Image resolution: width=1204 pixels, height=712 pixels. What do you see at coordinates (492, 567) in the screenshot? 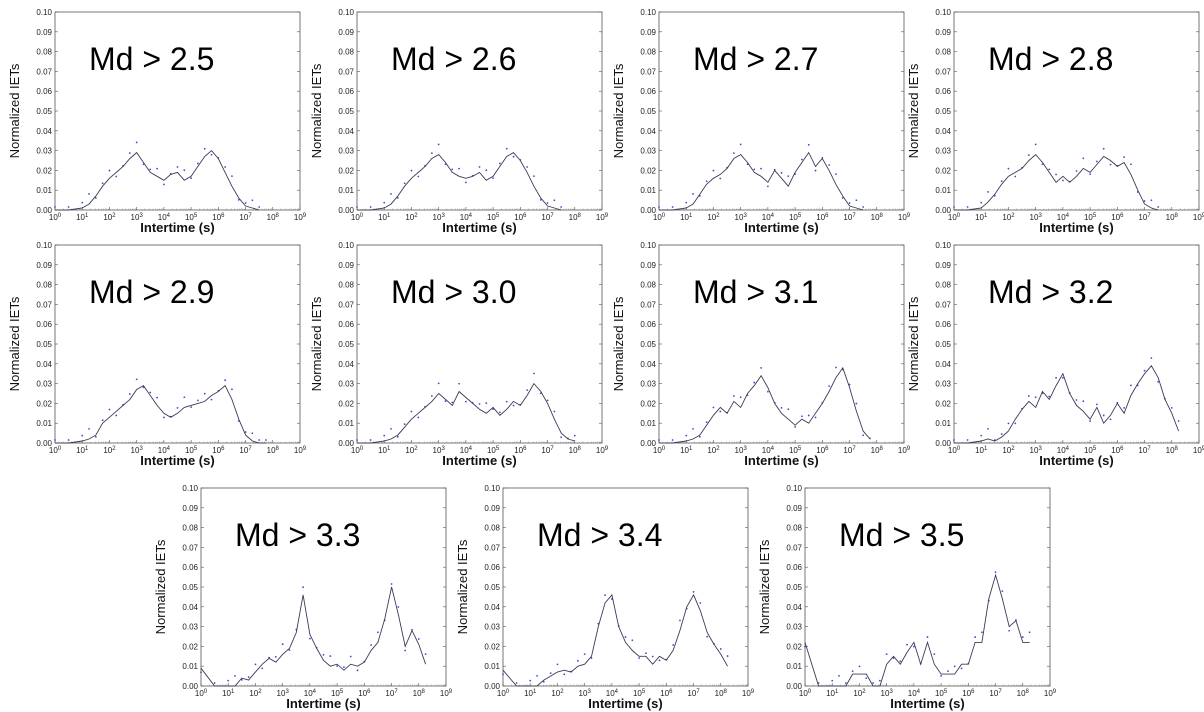
I see `y-tick-label: 0.06` at bounding box center [492, 567].